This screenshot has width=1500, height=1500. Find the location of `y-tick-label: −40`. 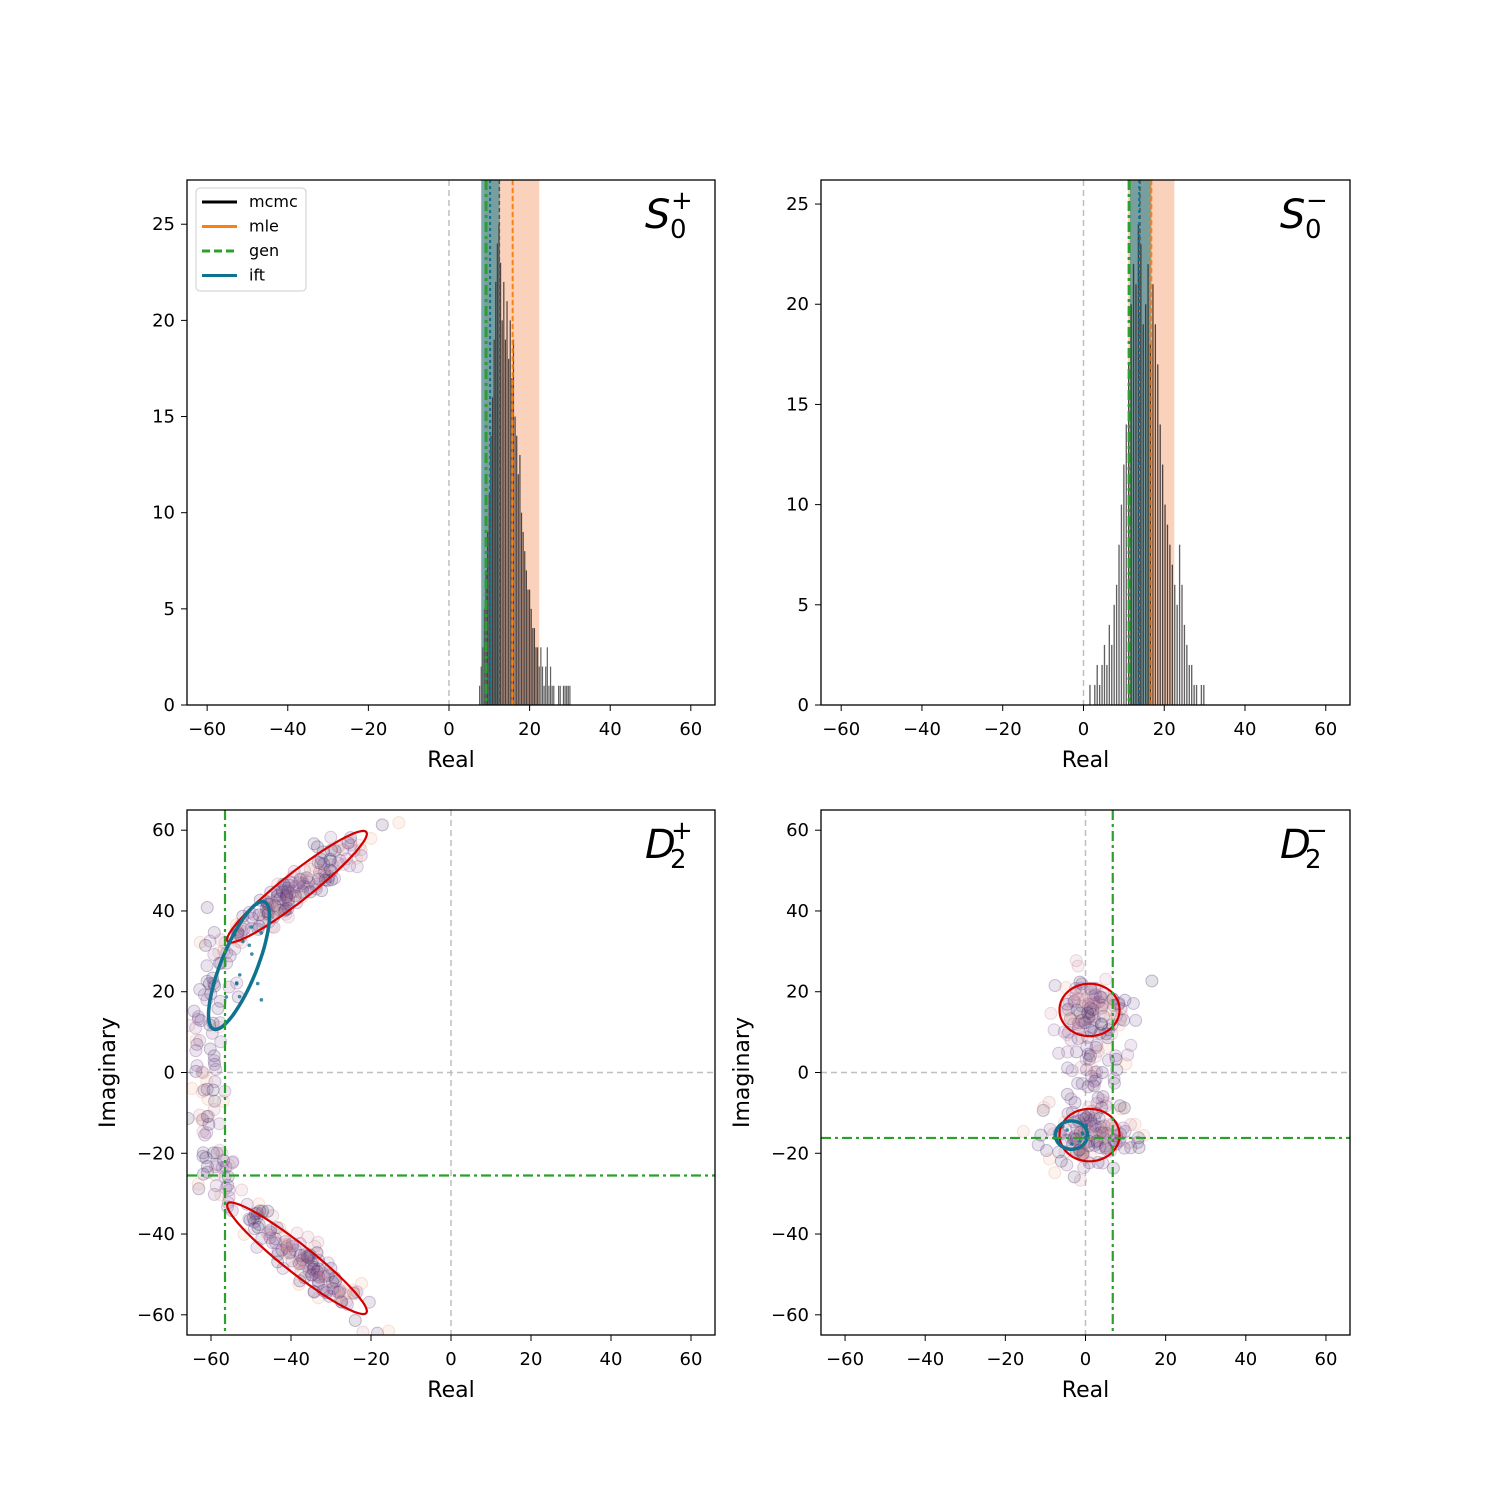

y-tick-label: −40 is located at coordinates (790, 1234).